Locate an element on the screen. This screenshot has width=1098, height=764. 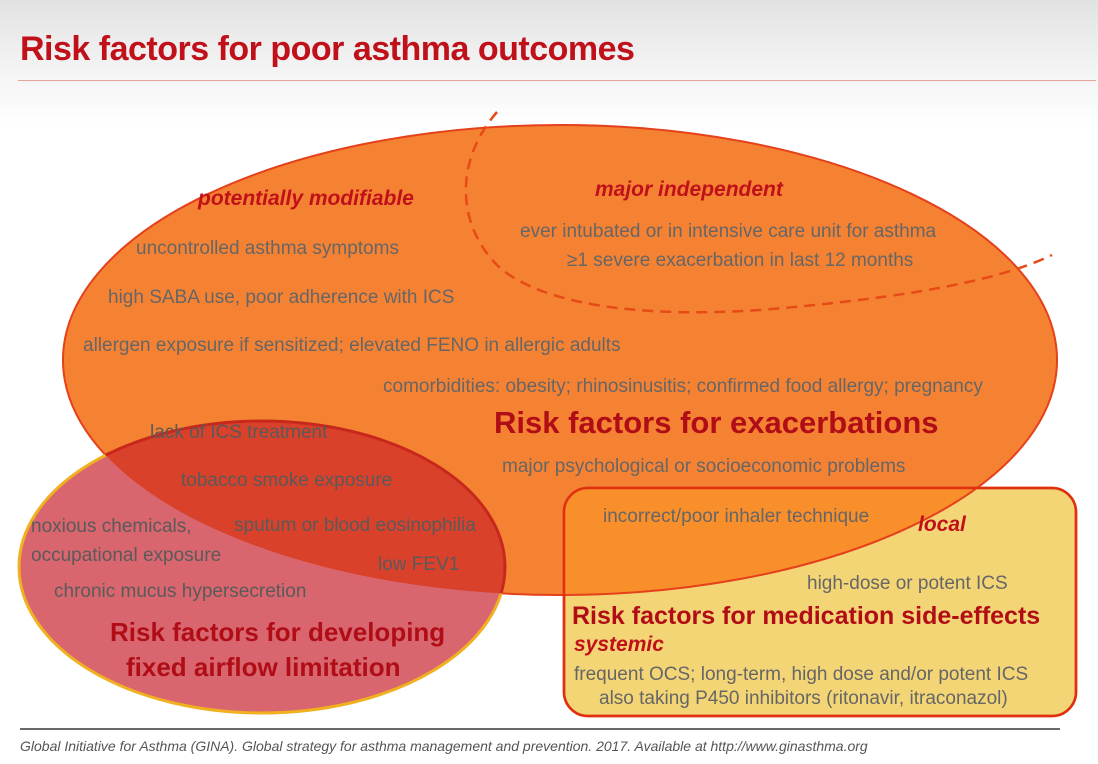
systemic-label: systemic is located at coordinates (619, 644).